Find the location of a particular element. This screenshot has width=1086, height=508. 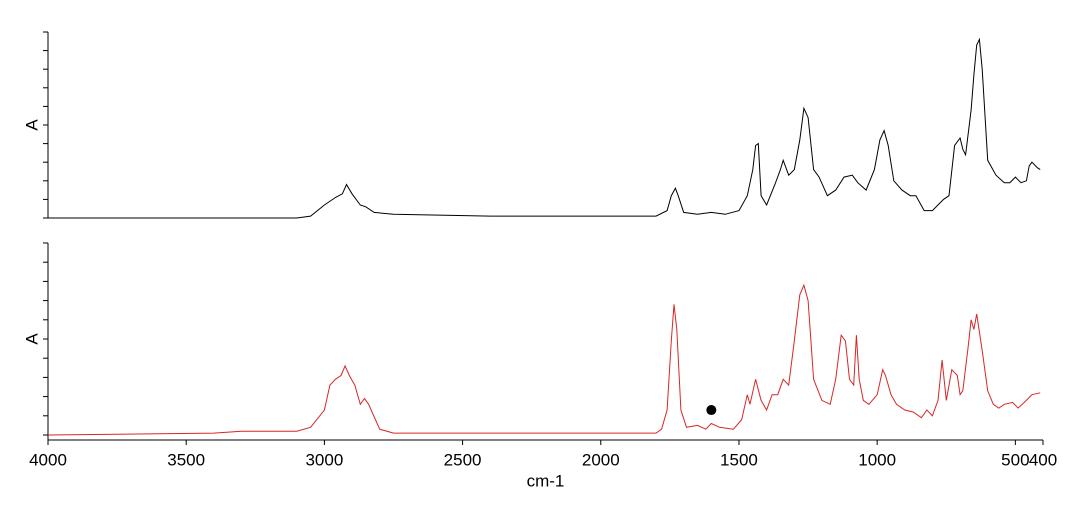

marker-dot is located at coordinates (711, 410).